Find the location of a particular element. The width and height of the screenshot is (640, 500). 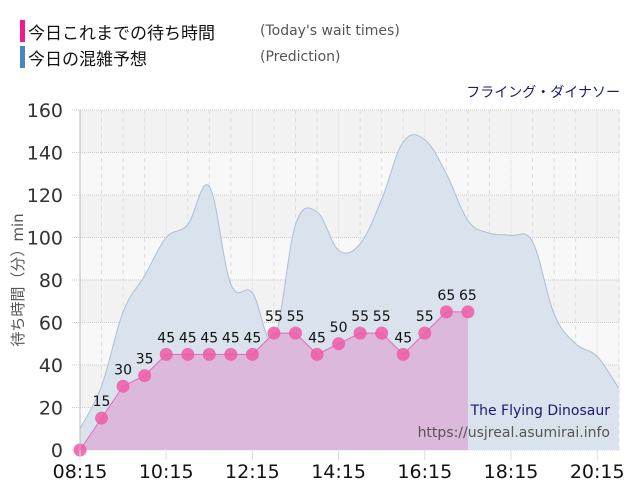

svg-text: 20:15 is located at coordinates (597, 472).